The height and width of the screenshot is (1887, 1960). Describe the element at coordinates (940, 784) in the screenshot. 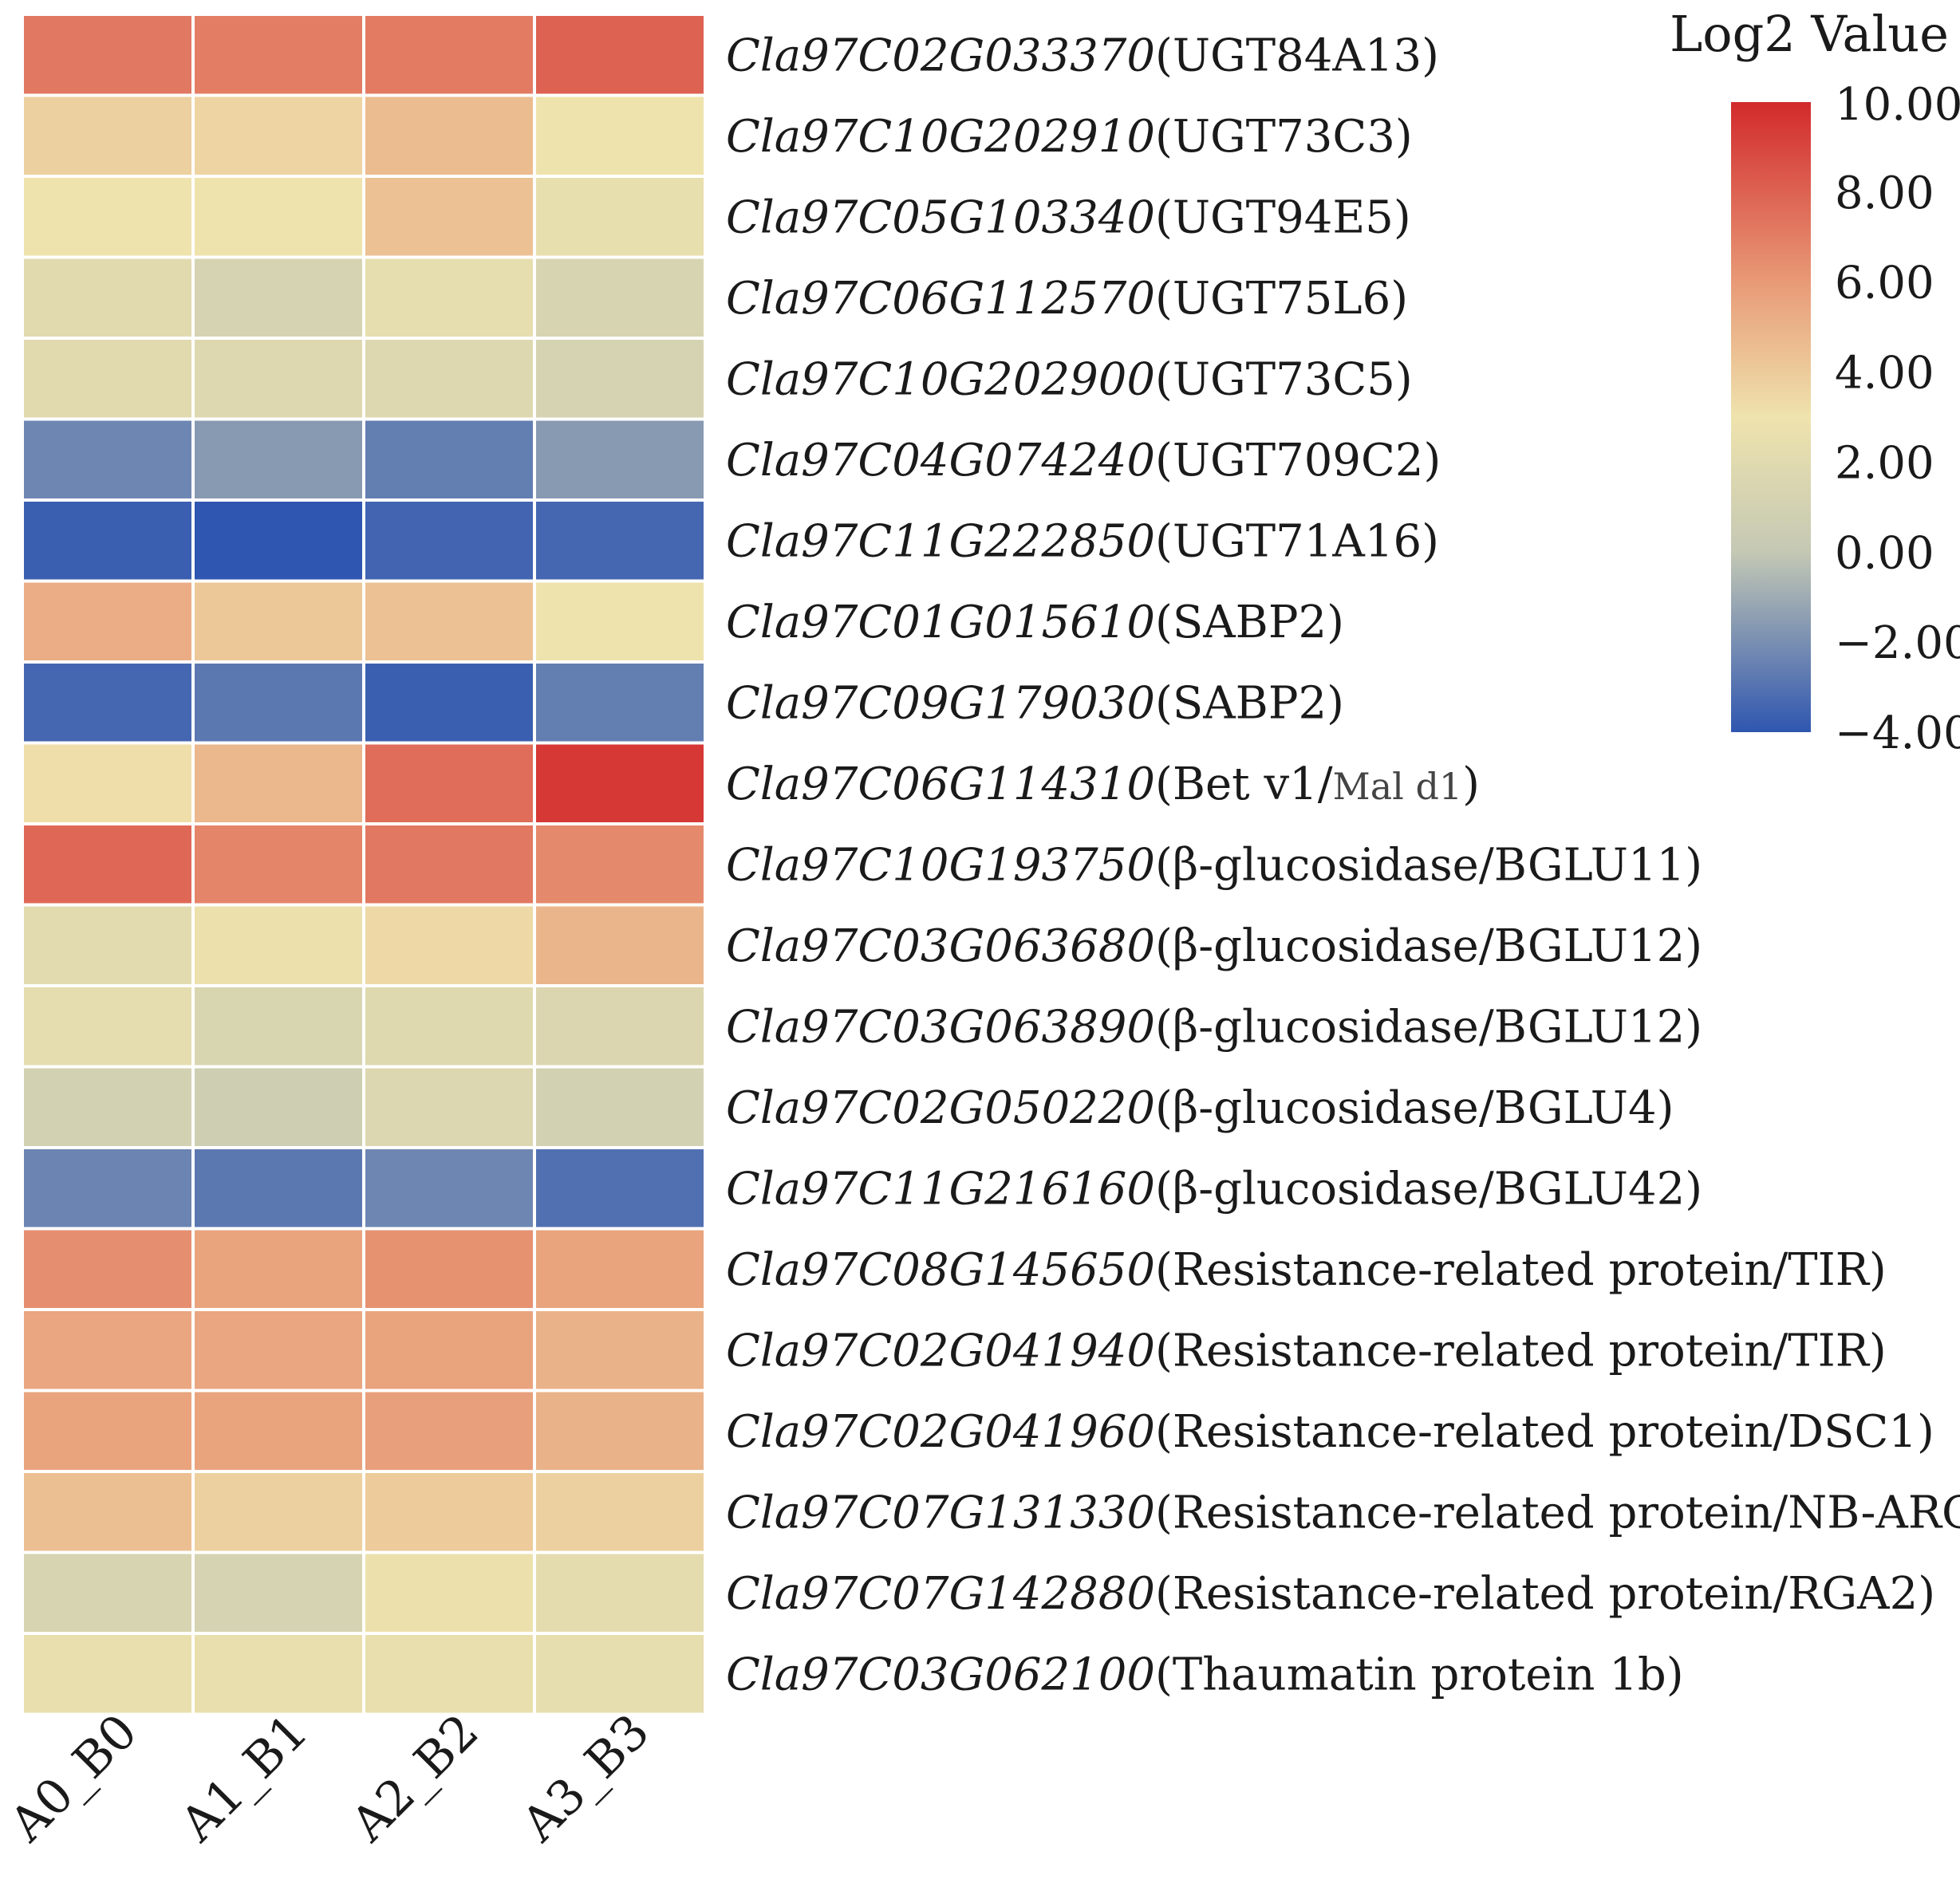

I see `gene-id: Cla97C06G114310` at that location.